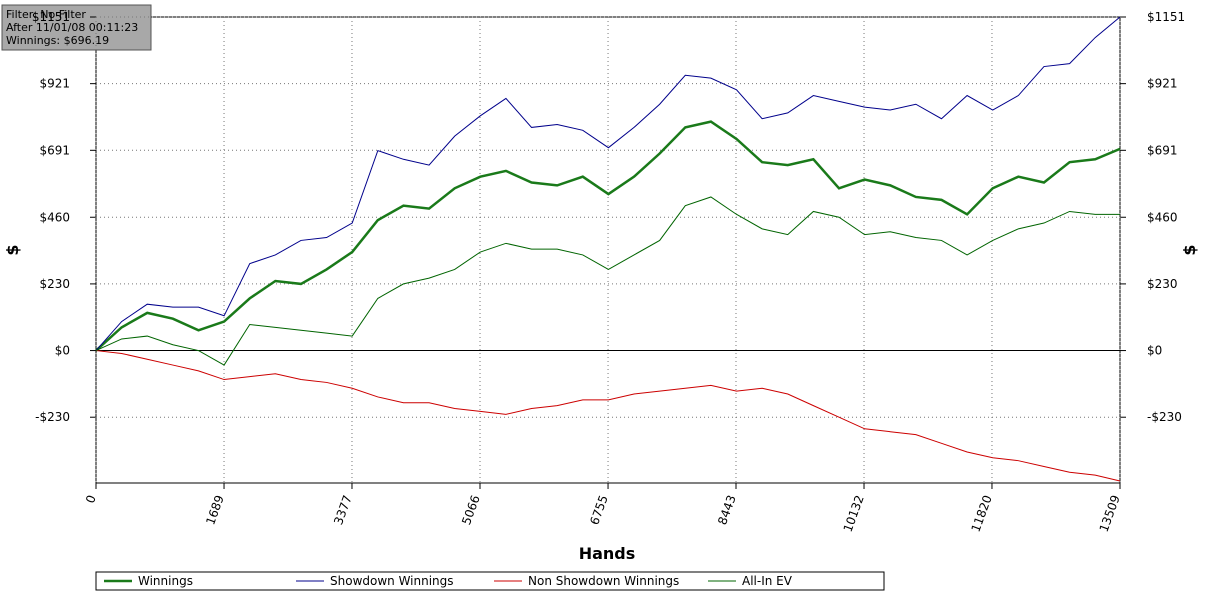  I want to click on y2-tick-label: -$230, so click(1164, 417).